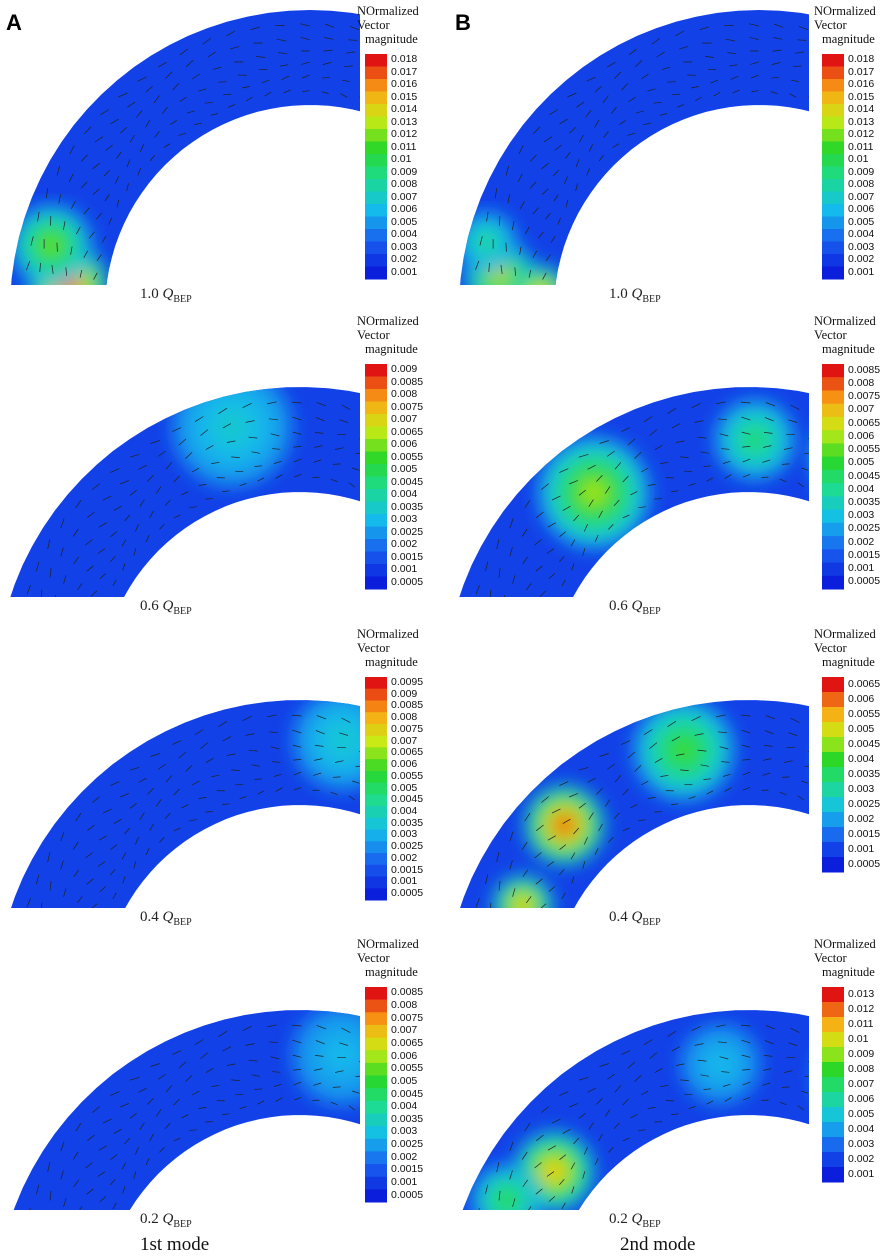  I want to click on contour-plot, so click(635, 1110).